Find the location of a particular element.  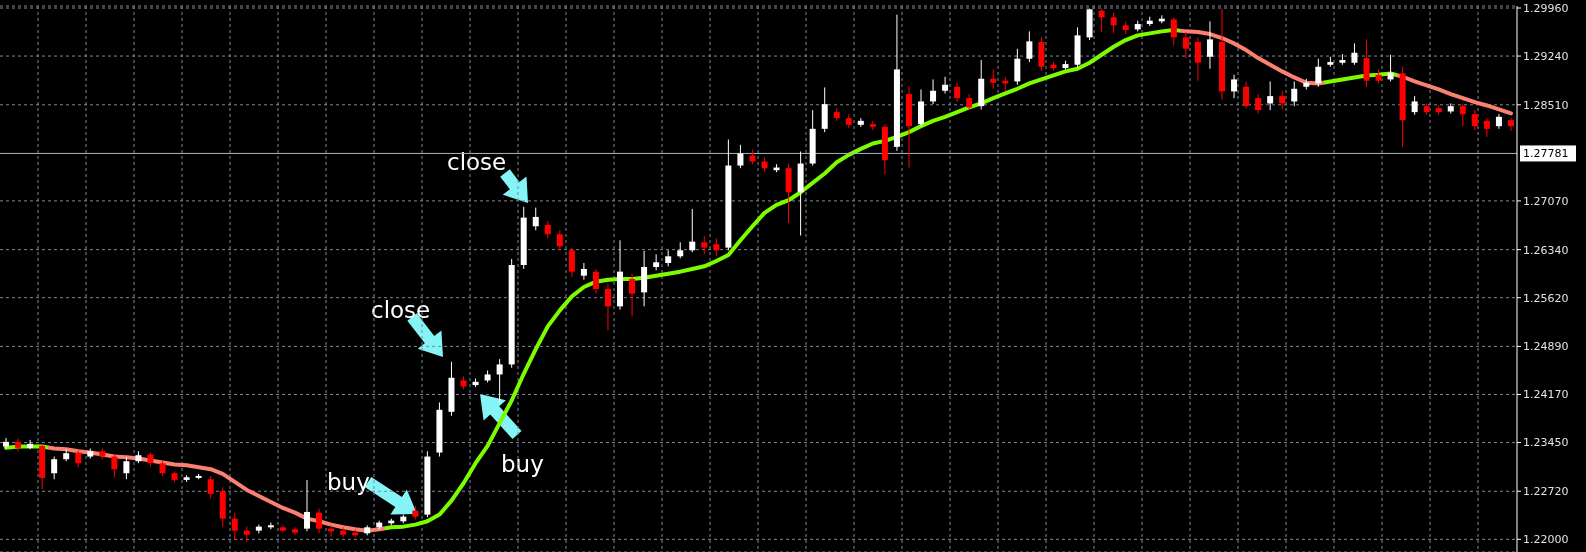

ref-line-label: 1.27781 is located at coordinates (1546, 154).